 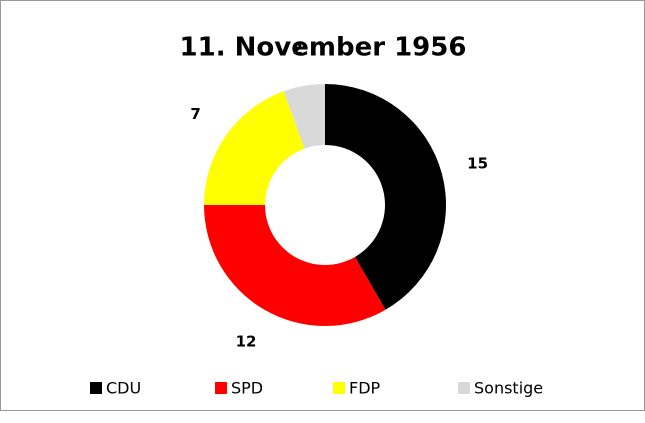 I want to click on legend-label: FDP, so click(x=365, y=388).